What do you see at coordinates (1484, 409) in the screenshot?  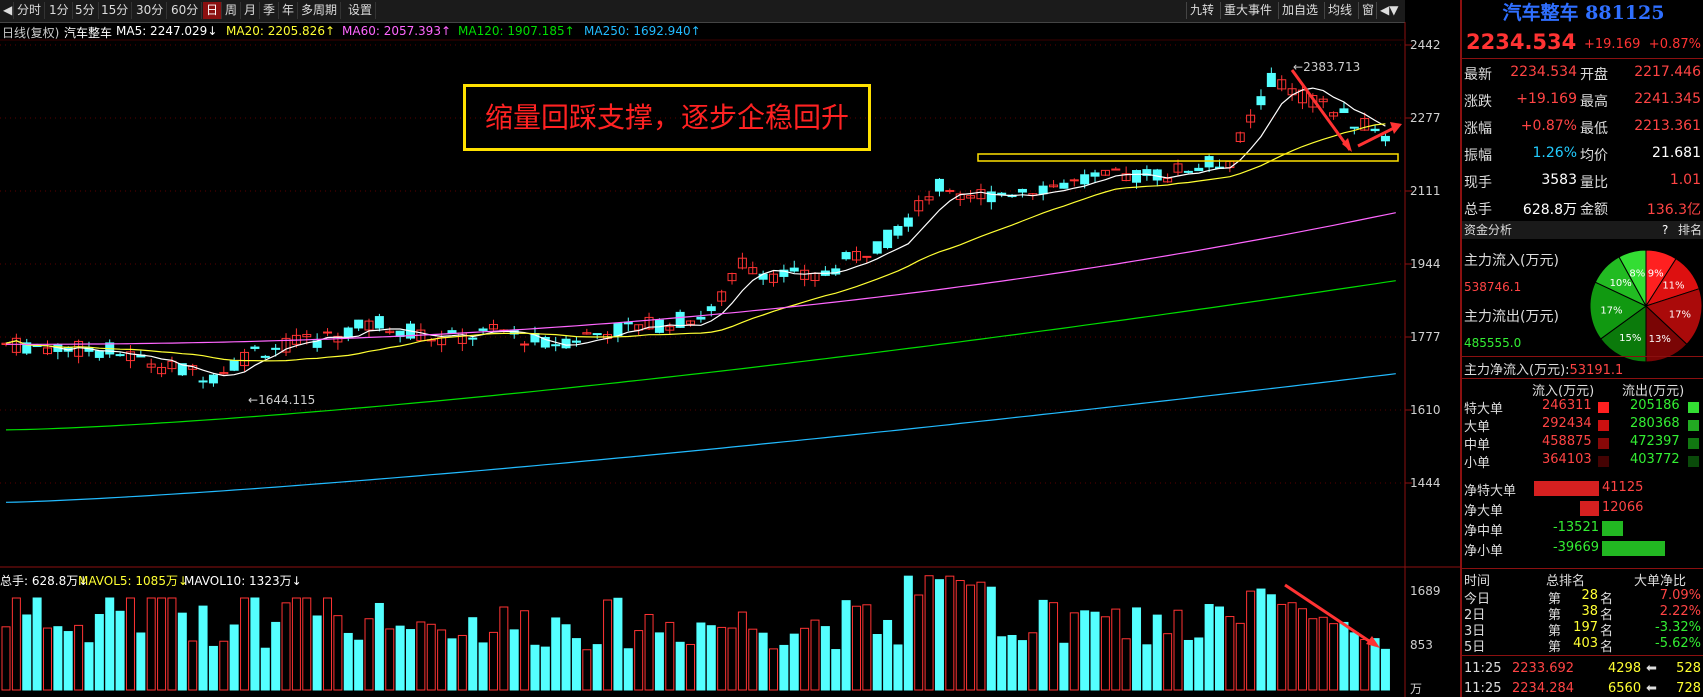 I see `flow-row-name: 特大单` at bounding box center [1484, 409].